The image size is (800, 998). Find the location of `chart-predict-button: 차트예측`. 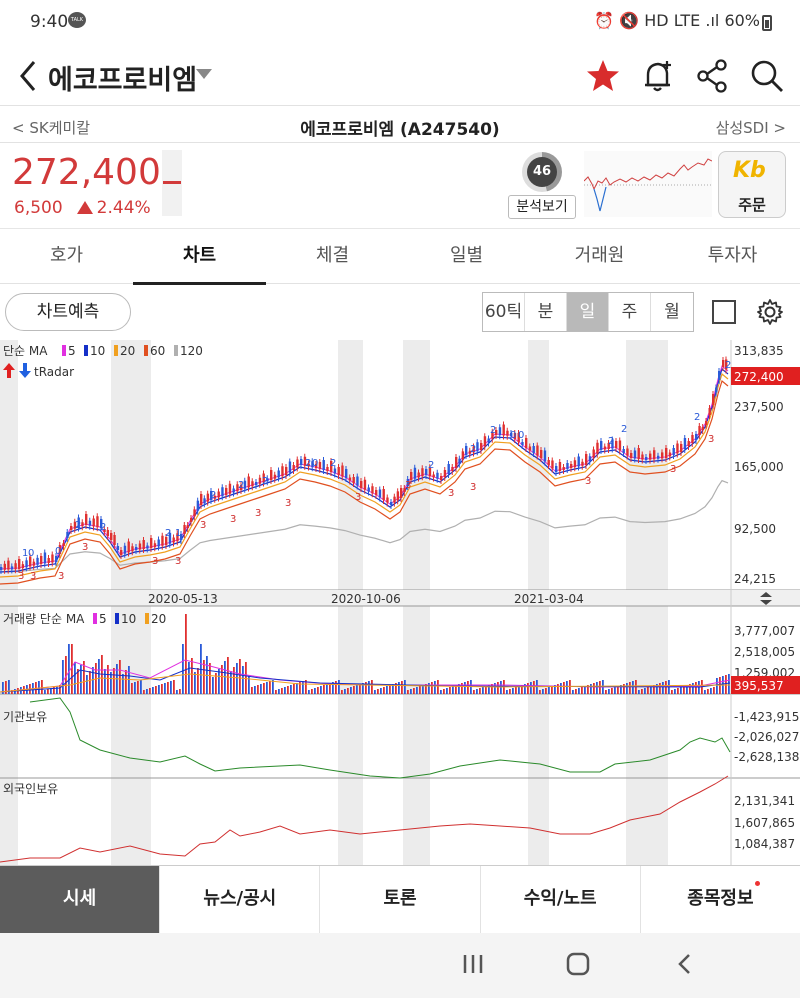

chart-predict-button: 차트예측 is located at coordinates (68, 312).